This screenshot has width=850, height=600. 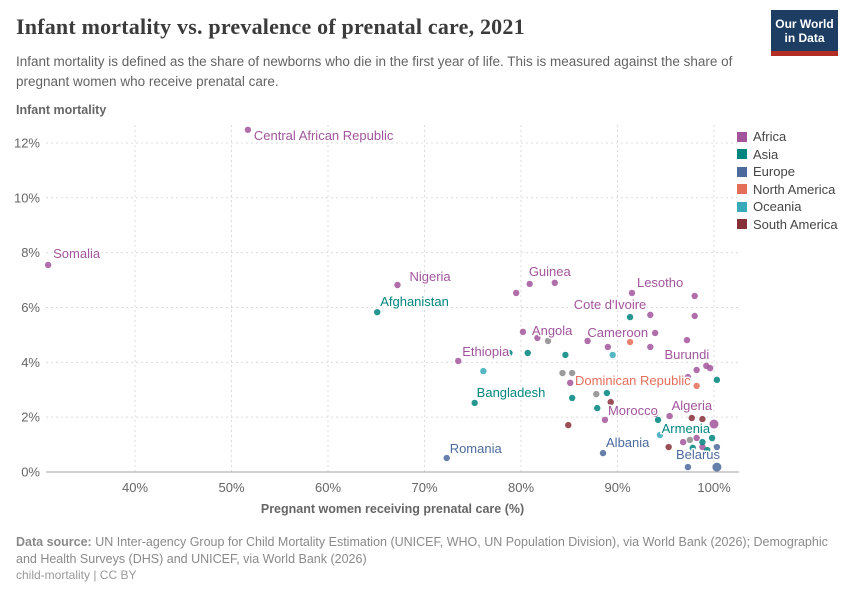 What do you see at coordinates (446, 458) in the screenshot?
I see `point-romania` at bounding box center [446, 458].